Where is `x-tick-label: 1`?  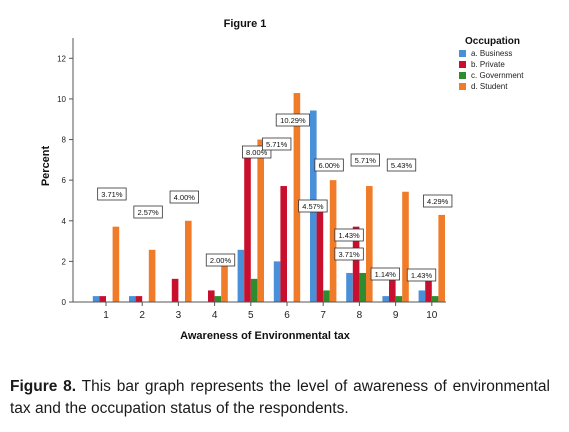 x-tick-label: 1 is located at coordinates (106, 315).